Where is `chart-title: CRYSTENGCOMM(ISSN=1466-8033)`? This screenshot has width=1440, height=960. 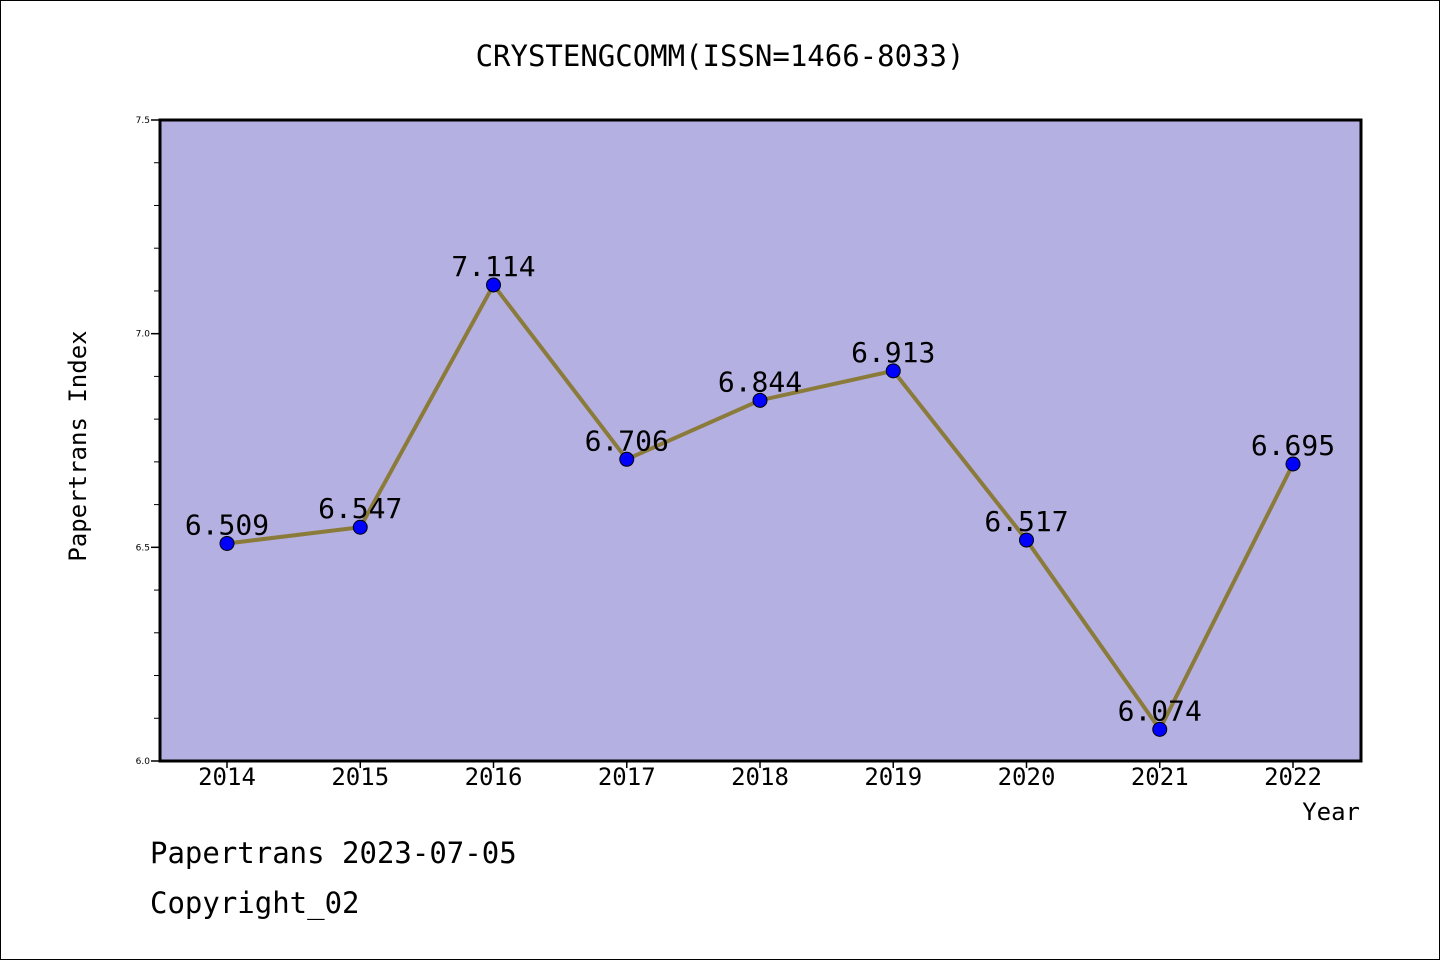
chart-title: CRYSTENGCOMM(ISSN=1466-8033) is located at coordinates (720, 56).